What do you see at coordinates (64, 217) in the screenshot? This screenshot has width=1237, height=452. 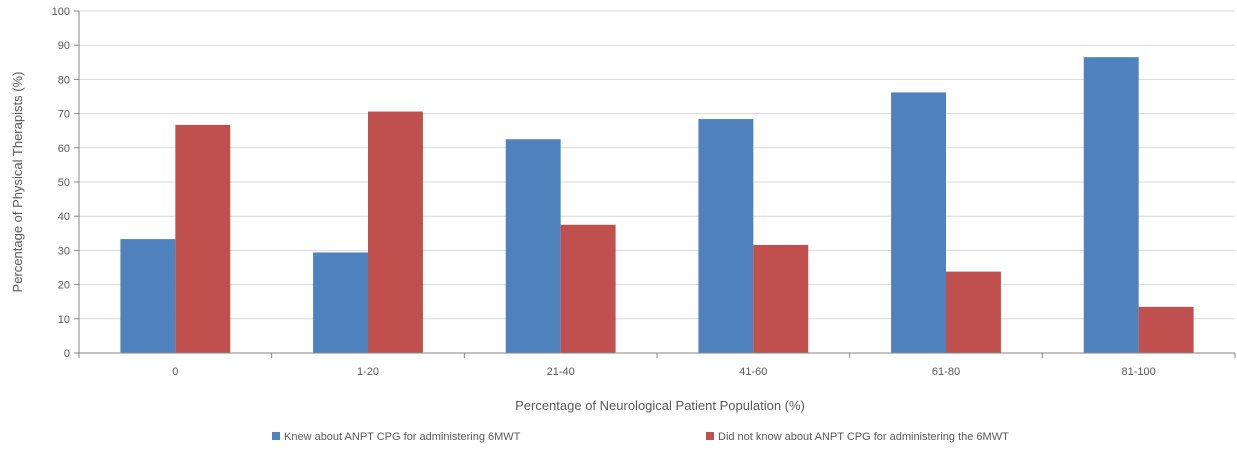 I see `y-tick-label: 40` at bounding box center [64, 217].